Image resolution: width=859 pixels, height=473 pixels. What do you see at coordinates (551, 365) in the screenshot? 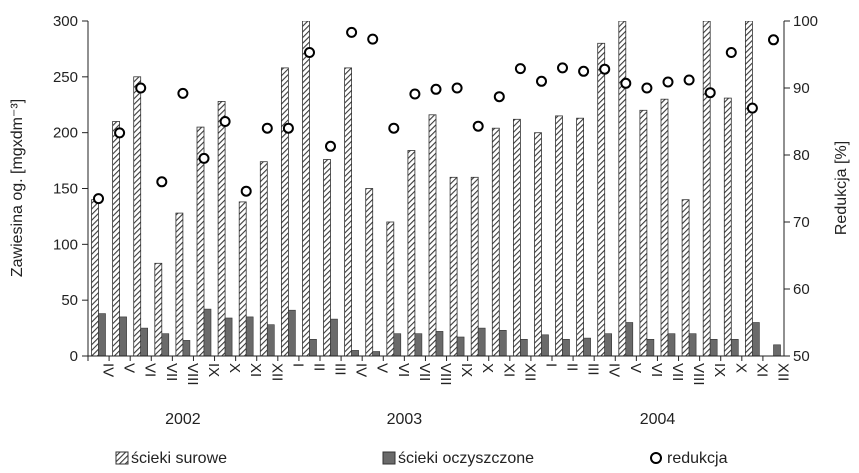
I see `month-label: I` at bounding box center [551, 365].